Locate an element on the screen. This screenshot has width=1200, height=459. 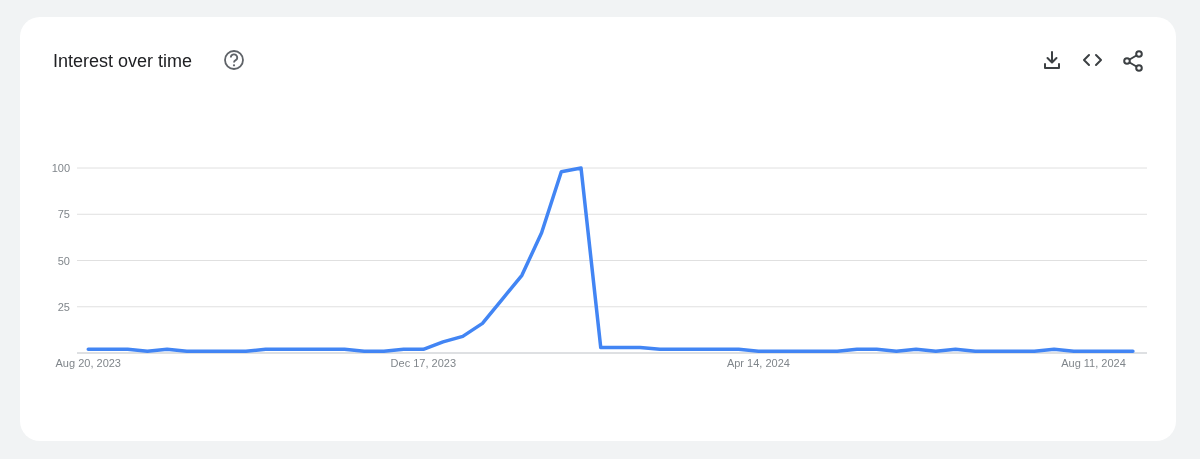
y-tick-label: 75 is located at coordinates (63, 214).